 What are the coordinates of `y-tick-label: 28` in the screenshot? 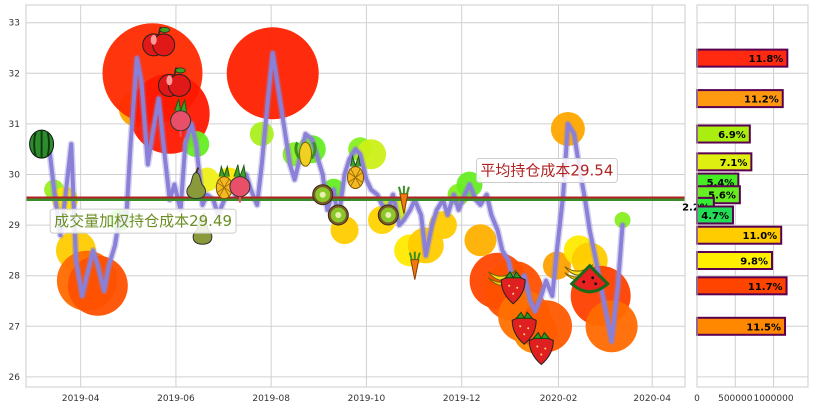 It's located at (15, 277).